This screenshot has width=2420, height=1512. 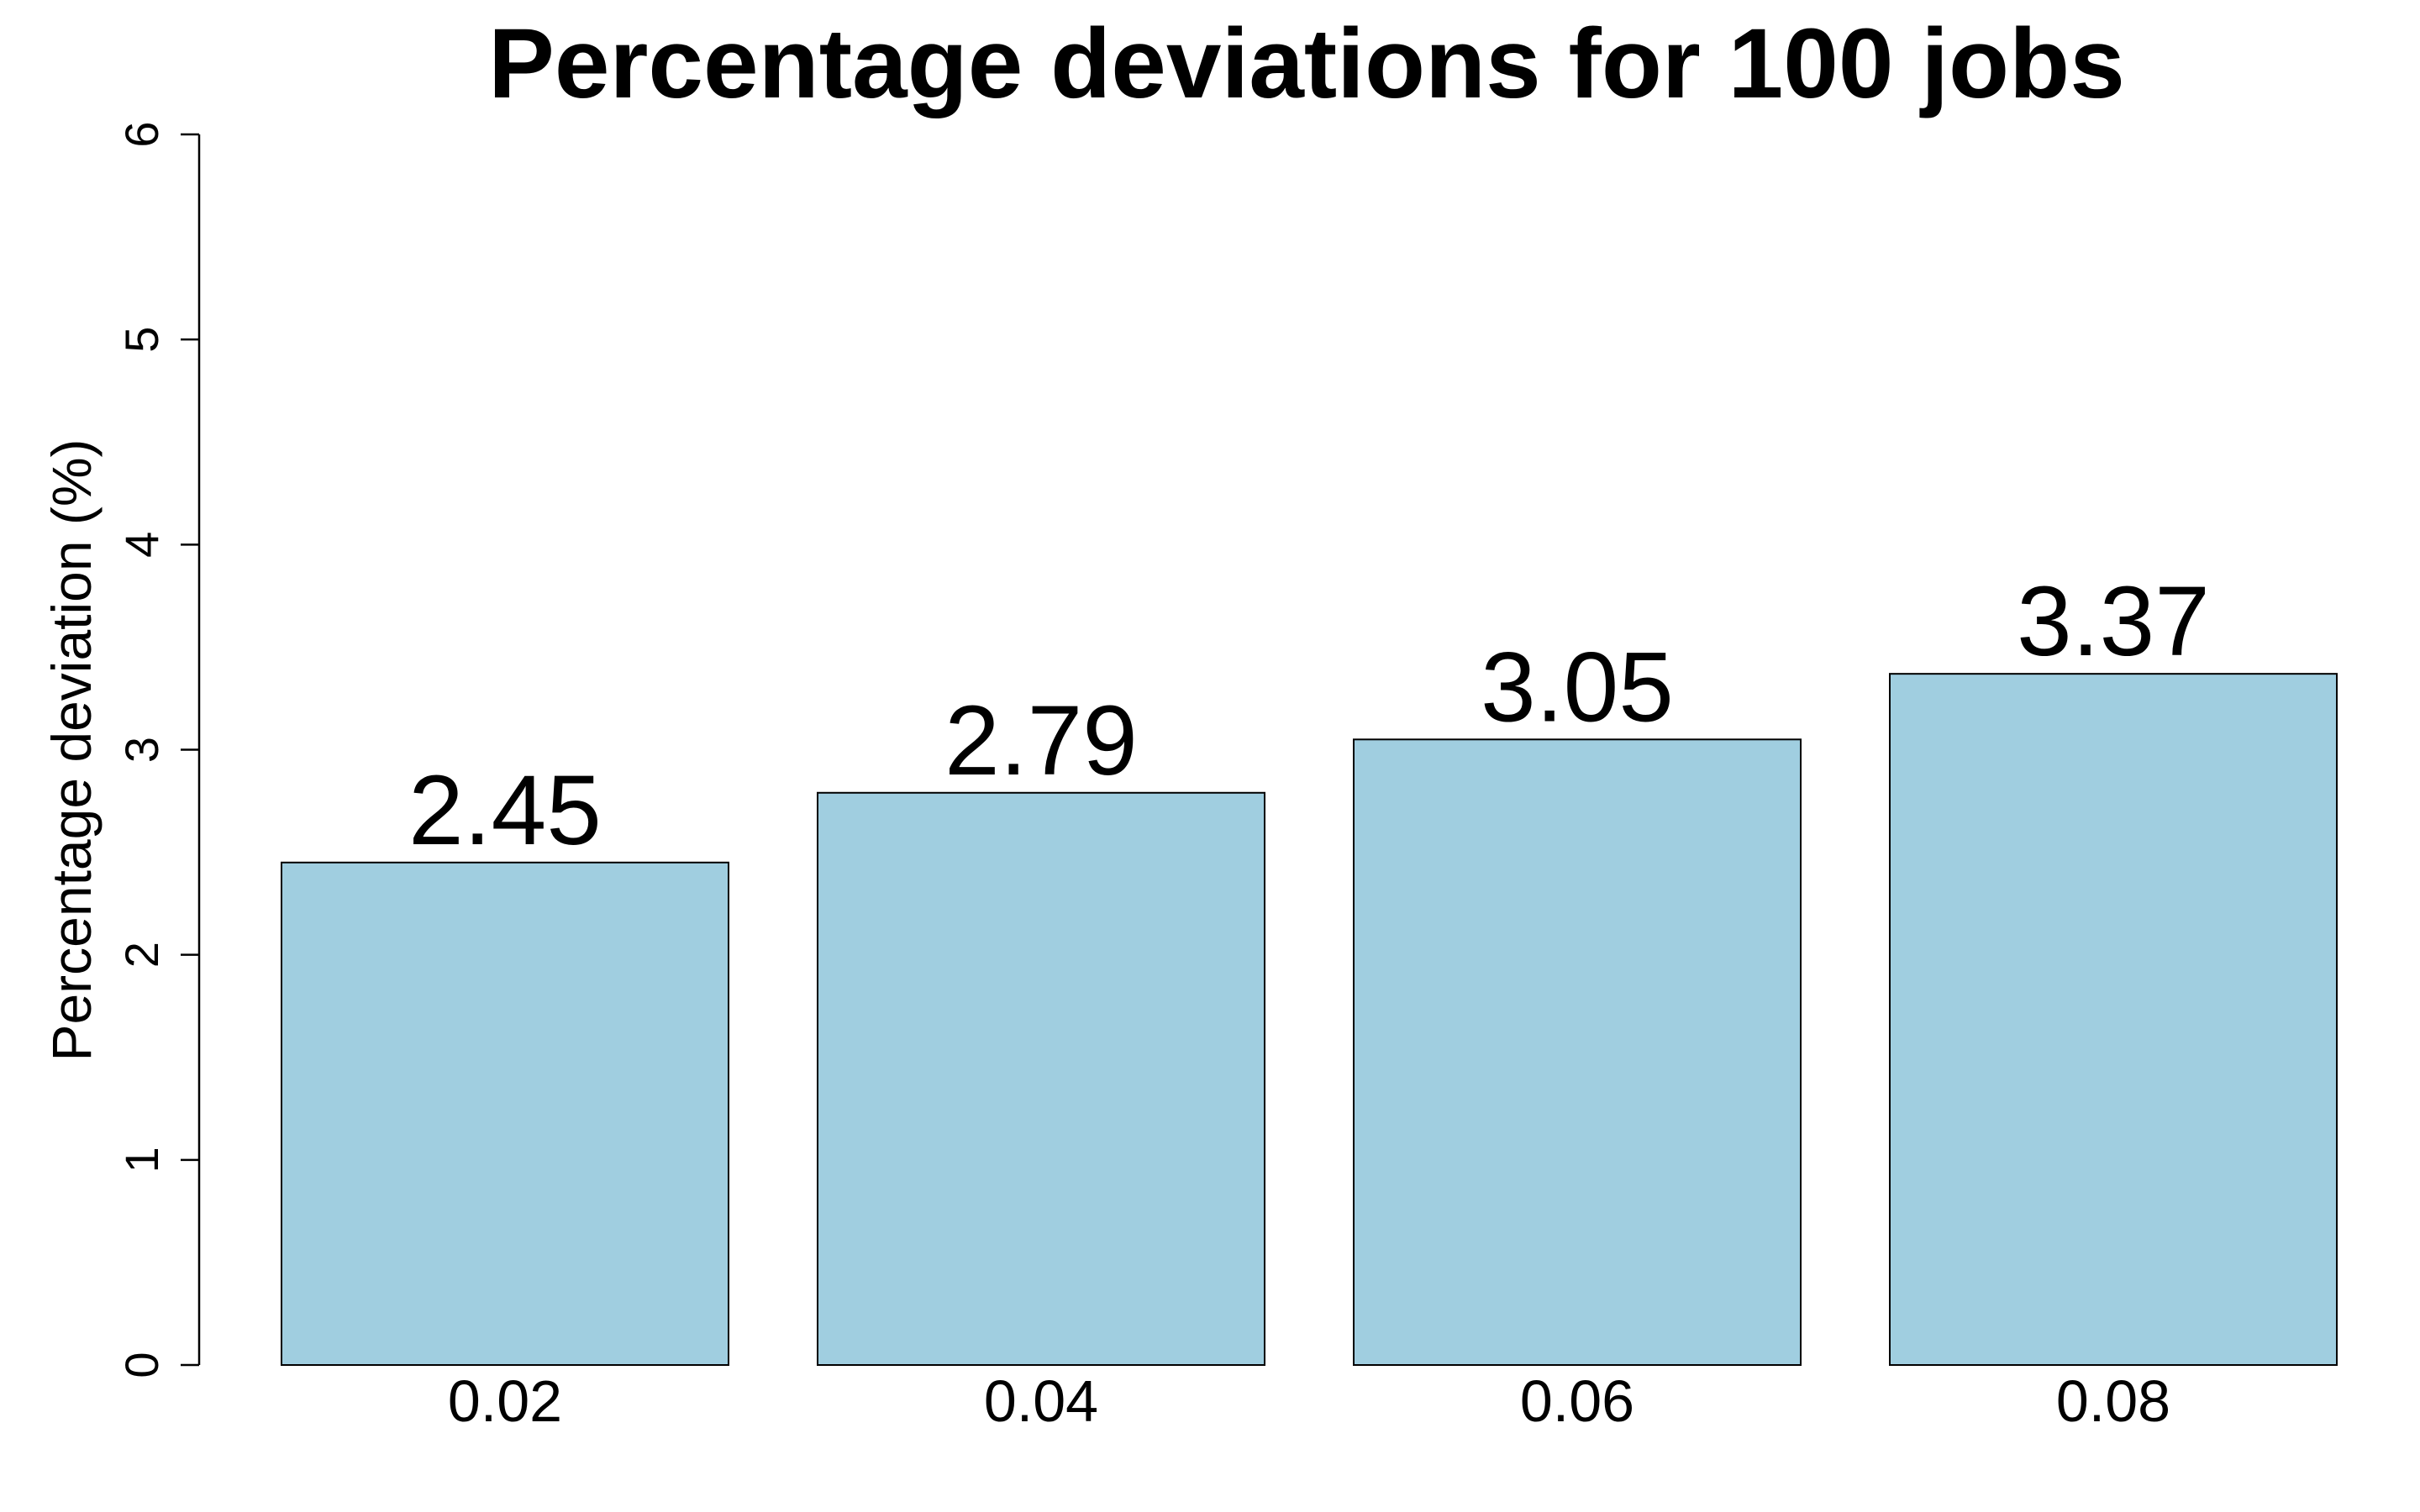 I want to click on y-axis-ticks: 0 1 2 3 4 5 6, so click(x=157, y=749).